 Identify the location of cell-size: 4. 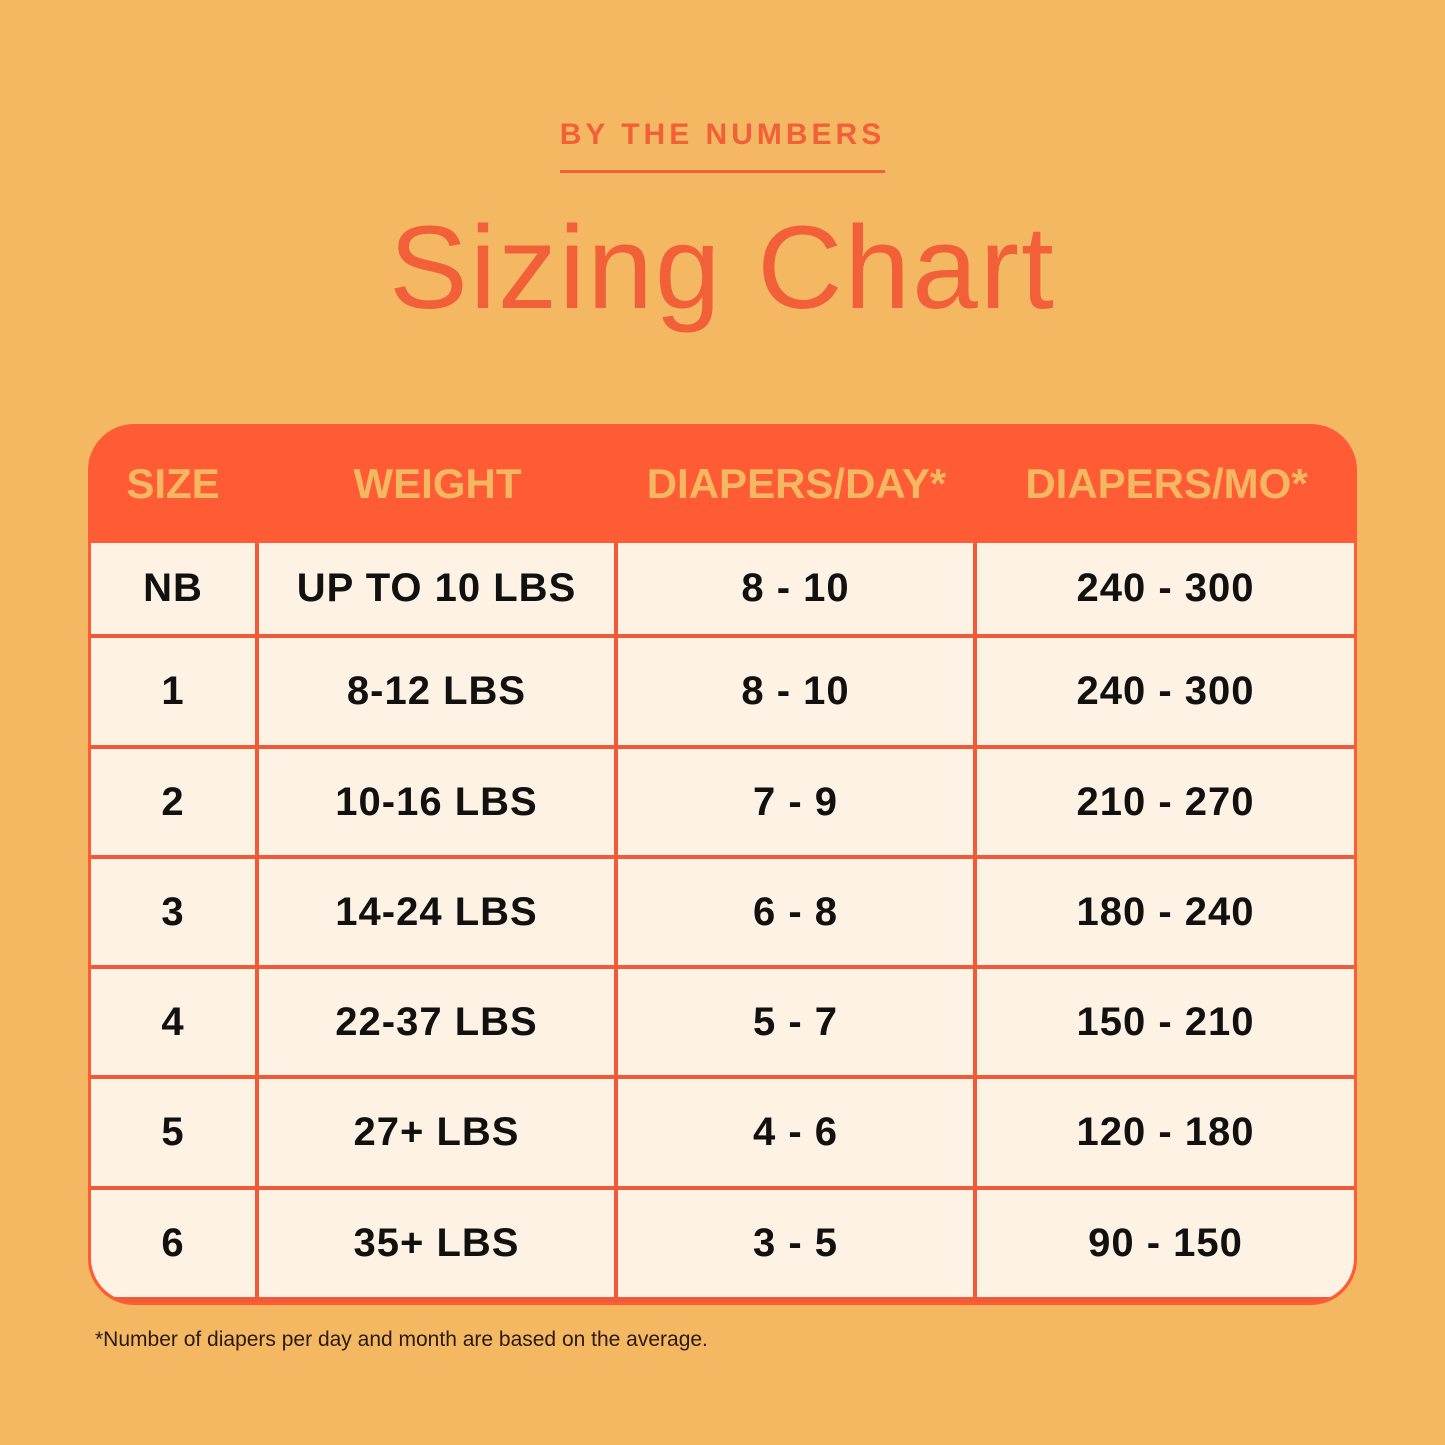
(173, 1022).